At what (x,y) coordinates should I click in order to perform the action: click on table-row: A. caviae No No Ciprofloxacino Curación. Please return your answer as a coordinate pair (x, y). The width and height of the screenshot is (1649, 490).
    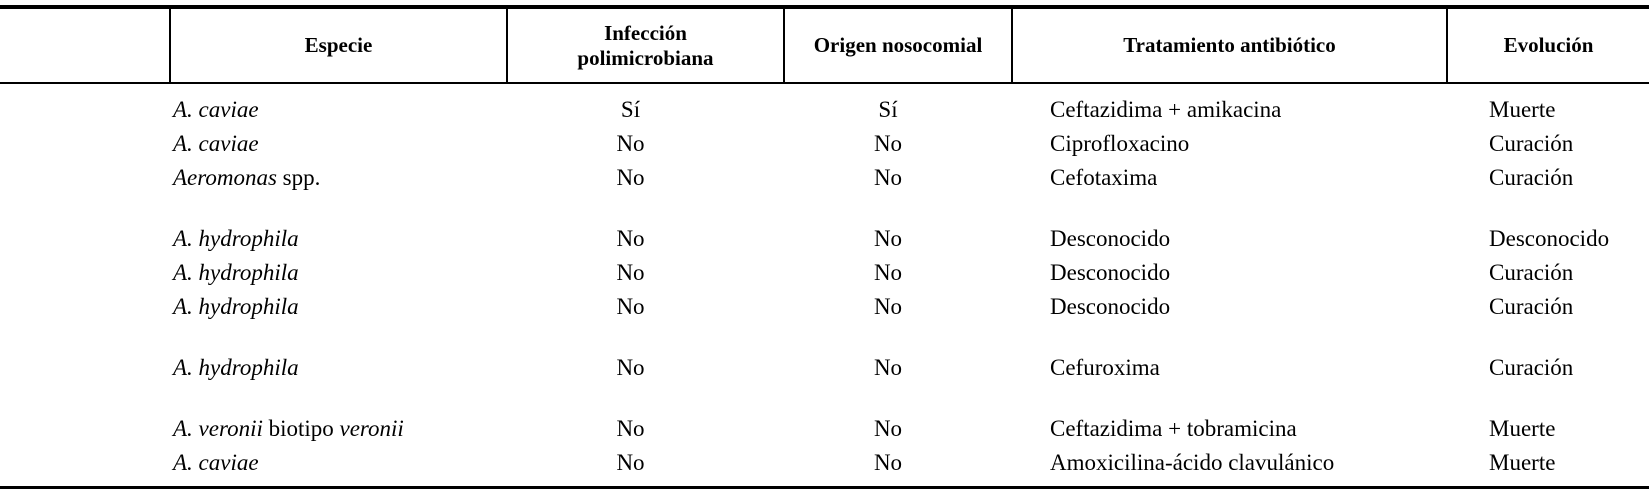
    Looking at the image, I should click on (824, 144).